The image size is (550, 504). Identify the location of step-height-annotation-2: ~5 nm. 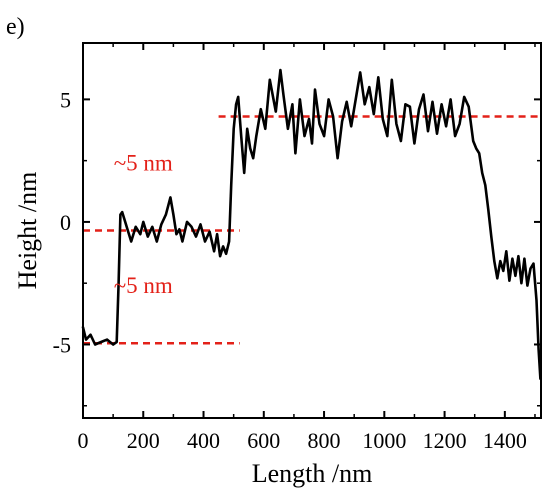
(143, 285).